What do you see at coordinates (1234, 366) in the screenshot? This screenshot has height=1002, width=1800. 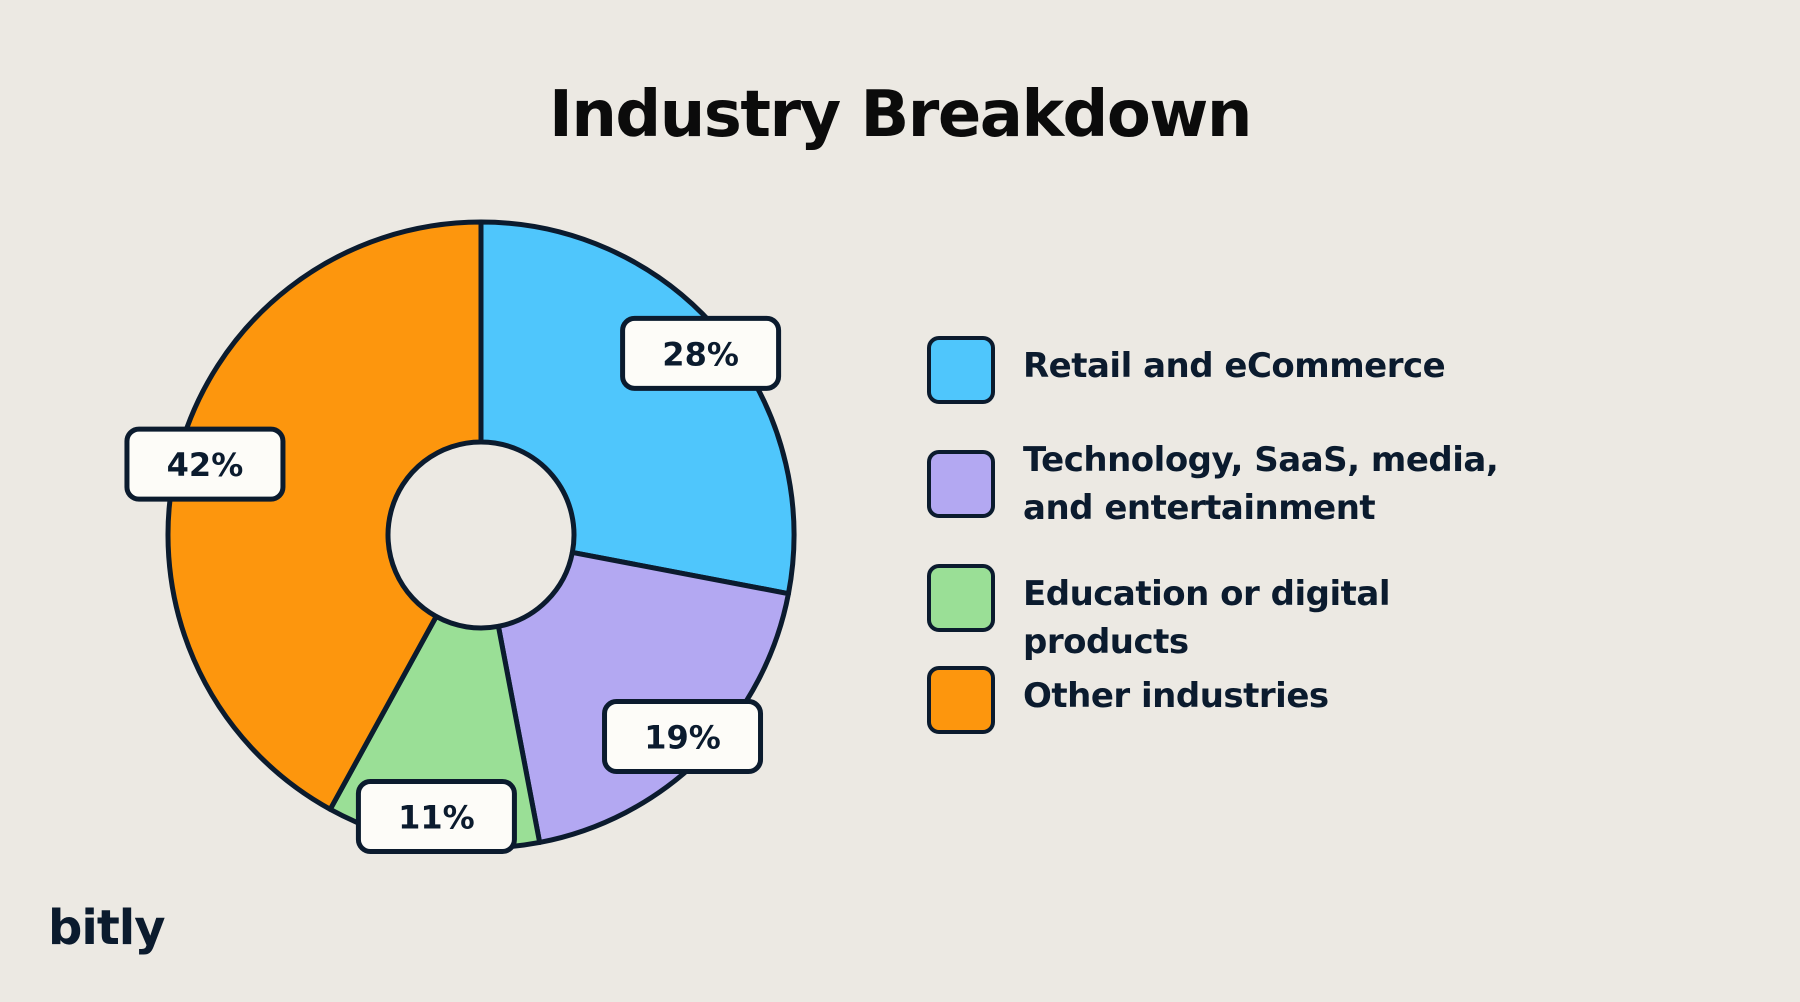 I see `legend-label-retail: Retail and eCommerce` at bounding box center [1234, 366].